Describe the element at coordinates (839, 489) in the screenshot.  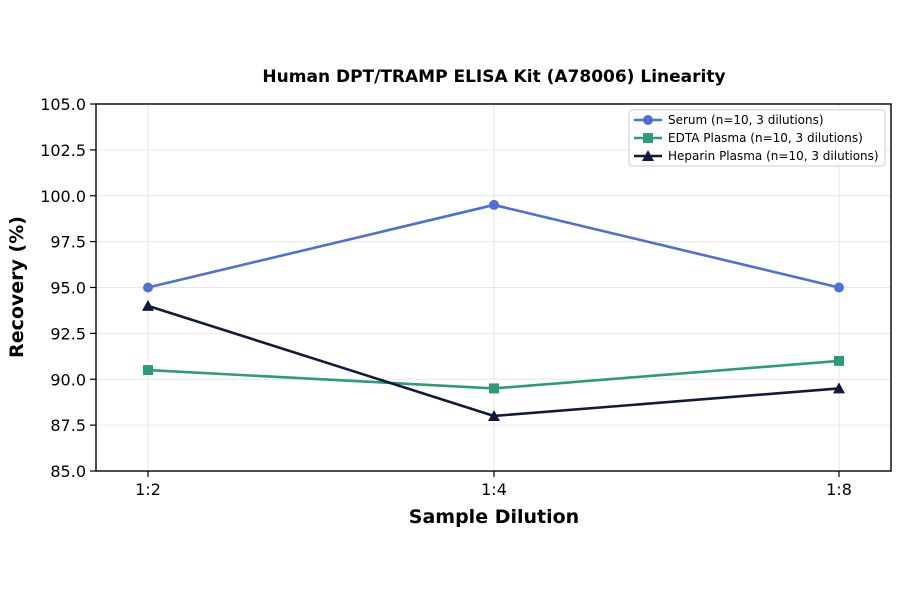
I see `x-tick-label: 1:8` at that location.